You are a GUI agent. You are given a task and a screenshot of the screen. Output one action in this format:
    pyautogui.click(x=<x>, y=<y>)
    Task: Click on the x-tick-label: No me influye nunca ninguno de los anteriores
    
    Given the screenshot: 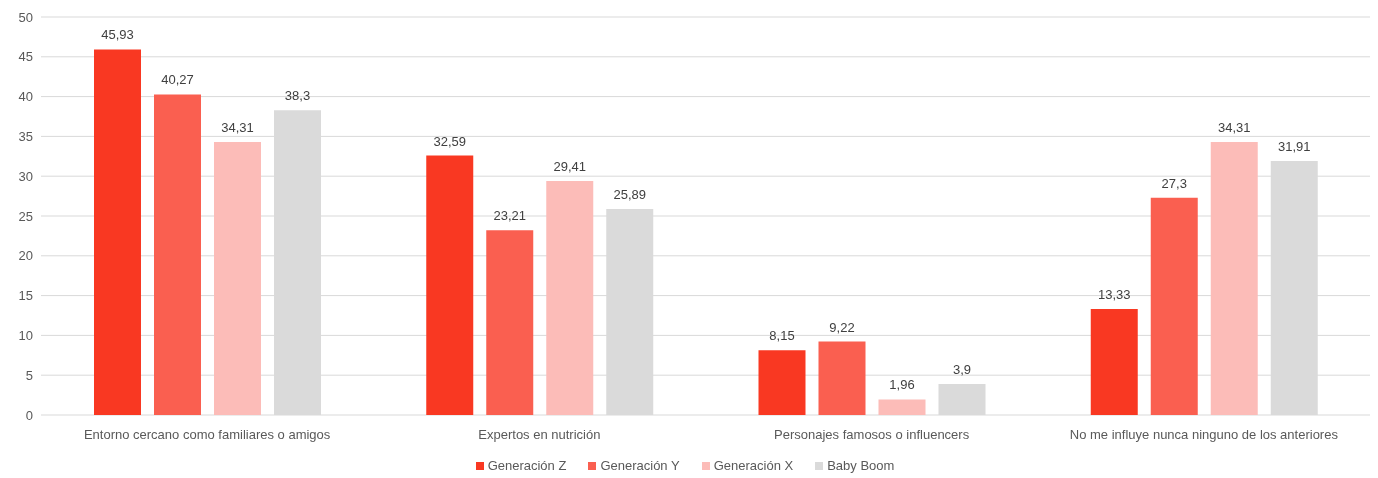 What is the action you would take?
    pyautogui.click(x=1204, y=434)
    